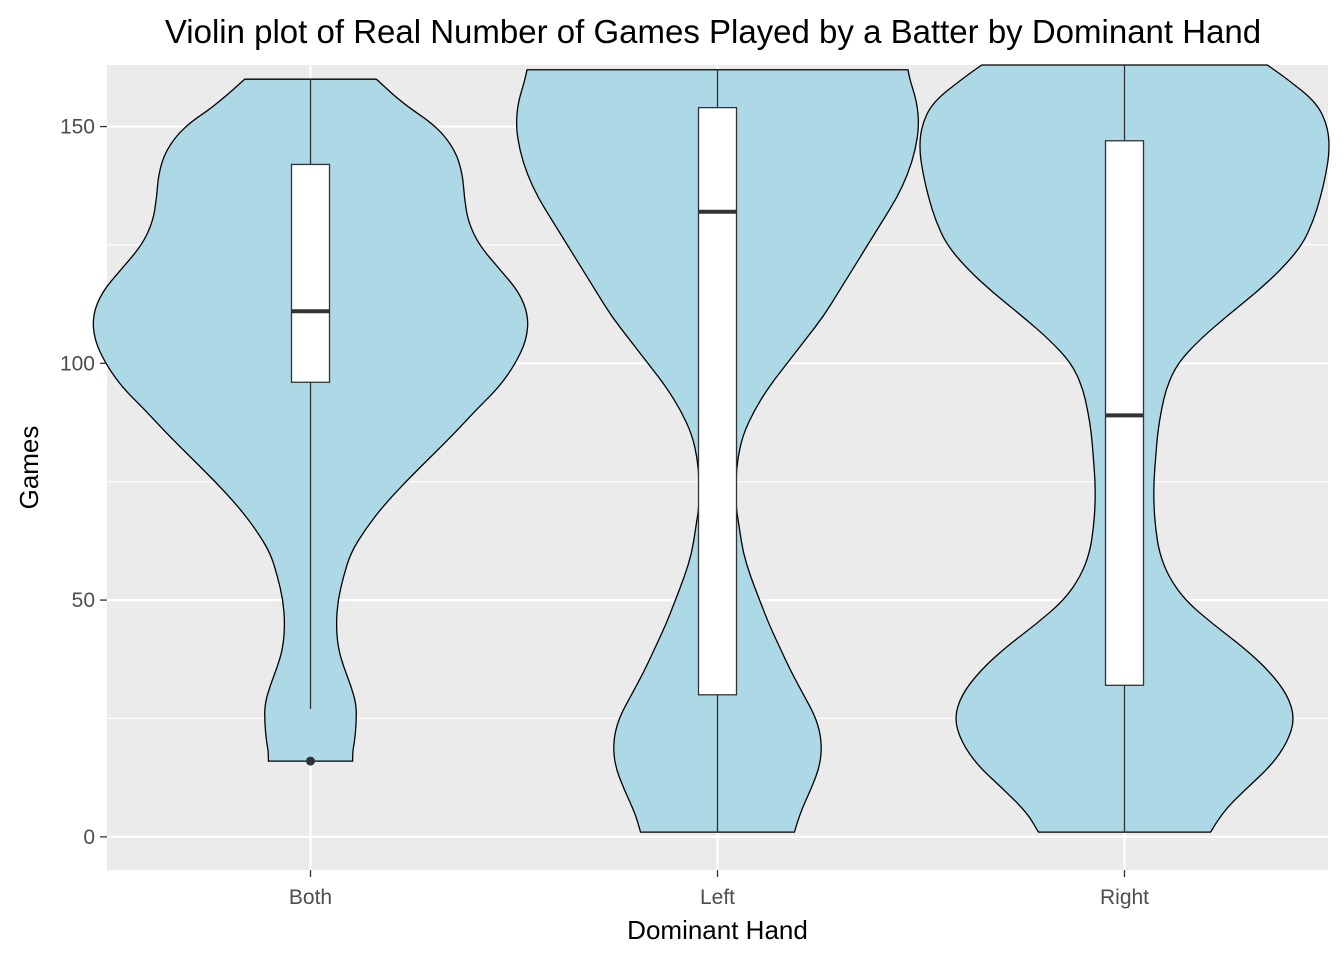 The width and height of the screenshot is (1344, 960). Describe the element at coordinates (77, 127) in the screenshot. I see `y-tick-label: 150` at that location.